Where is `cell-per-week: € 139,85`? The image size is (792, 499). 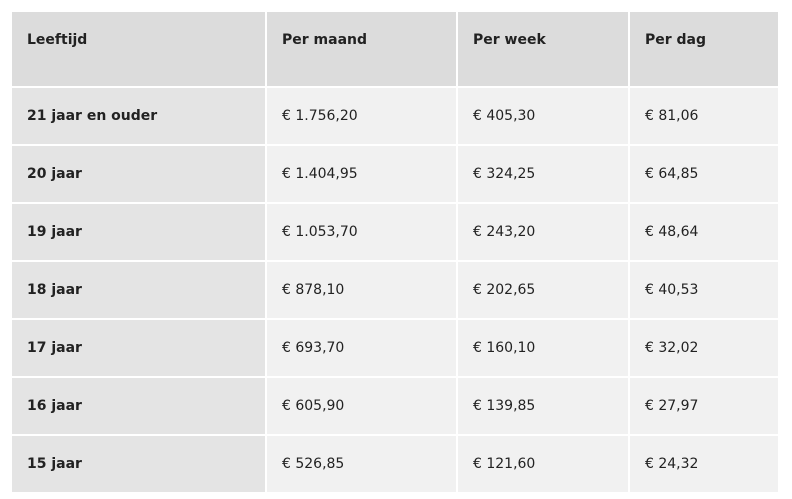 cell-per-week: € 139,85 is located at coordinates (543, 406).